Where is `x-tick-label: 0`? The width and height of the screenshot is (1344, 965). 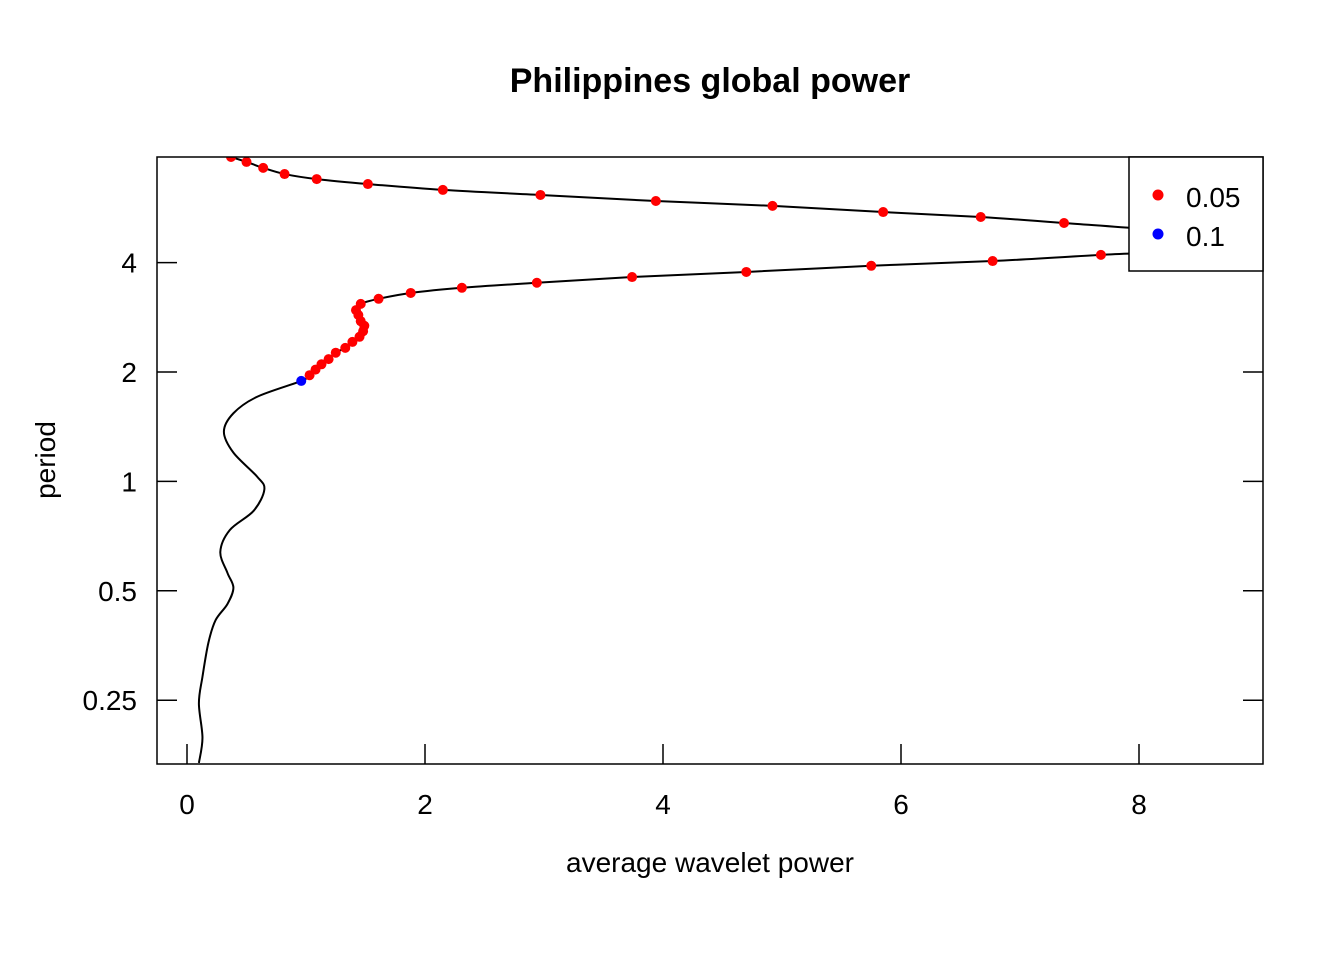 x-tick-label: 0 is located at coordinates (187, 804).